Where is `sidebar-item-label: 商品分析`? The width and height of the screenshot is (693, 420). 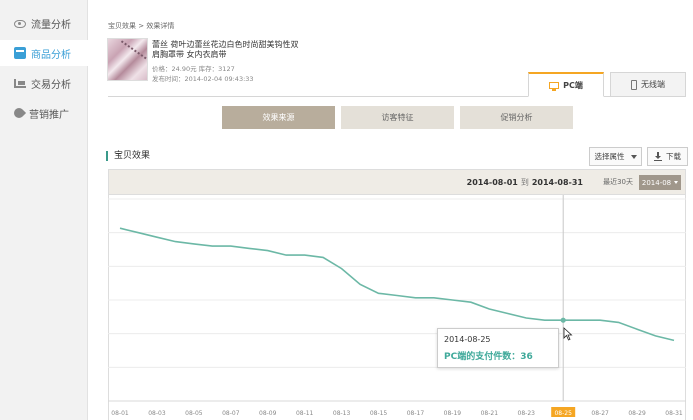
sidebar-item-label: 商品分析 is located at coordinates (51, 55).